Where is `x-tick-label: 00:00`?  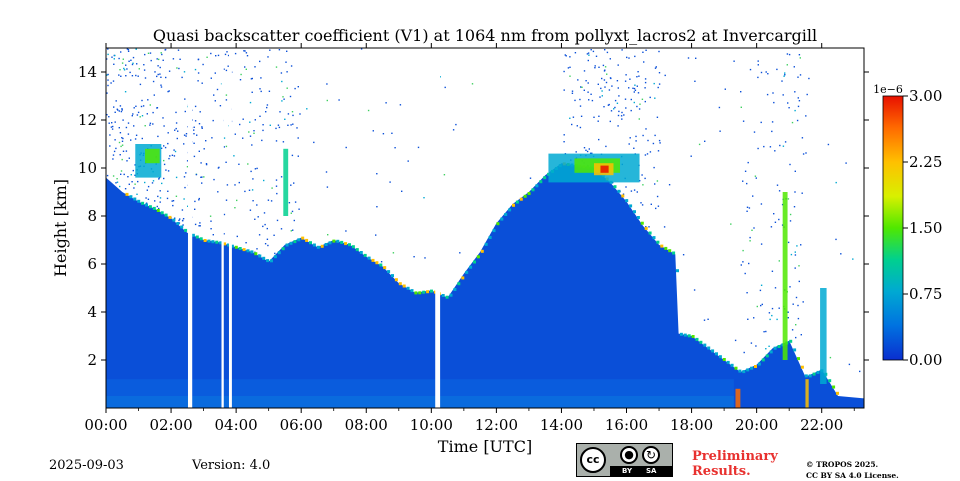
x-tick-label: 00:00 is located at coordinates (105, 425).